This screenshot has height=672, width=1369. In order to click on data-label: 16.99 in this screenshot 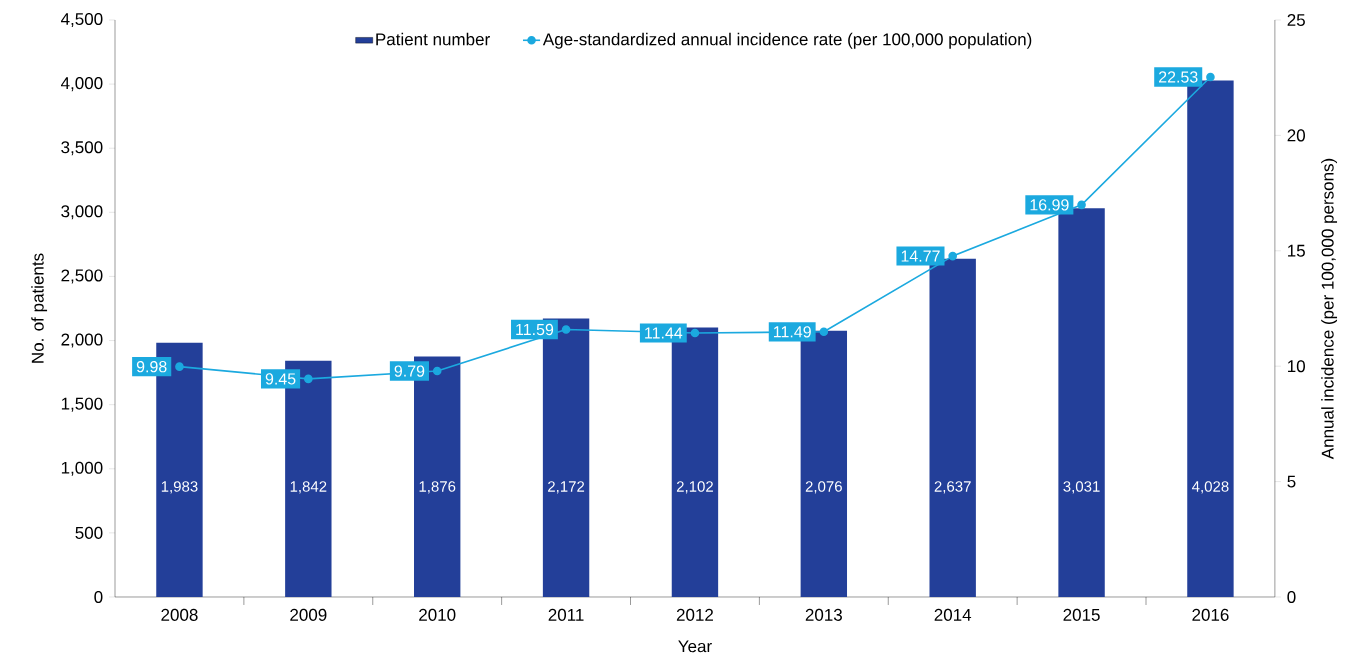, I will do `click(1049, 205)`.